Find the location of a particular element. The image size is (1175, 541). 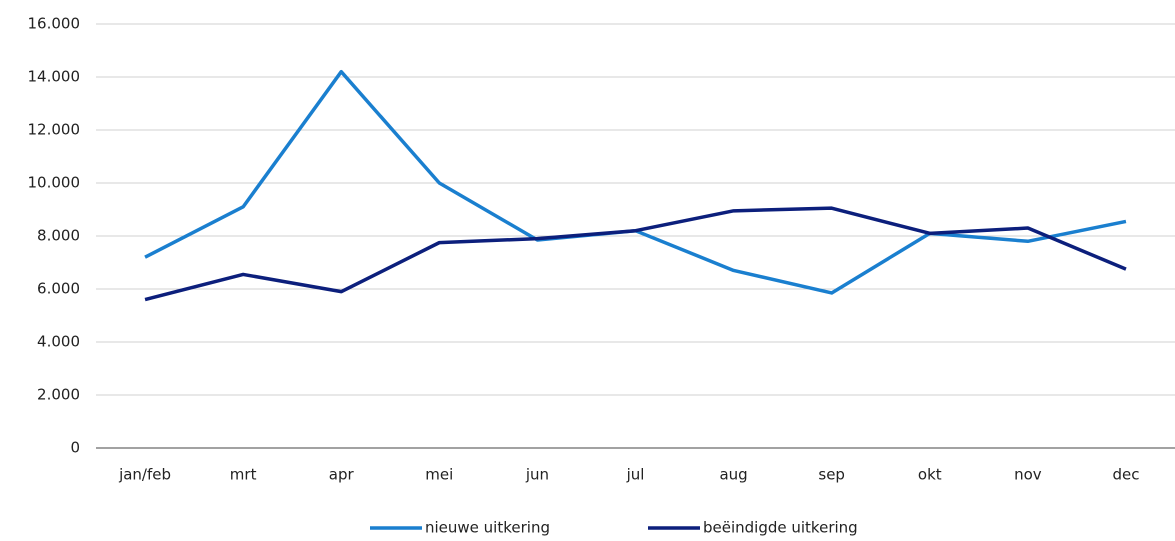

y-tick-label: 12.000 is located at coordinates (54, 130).